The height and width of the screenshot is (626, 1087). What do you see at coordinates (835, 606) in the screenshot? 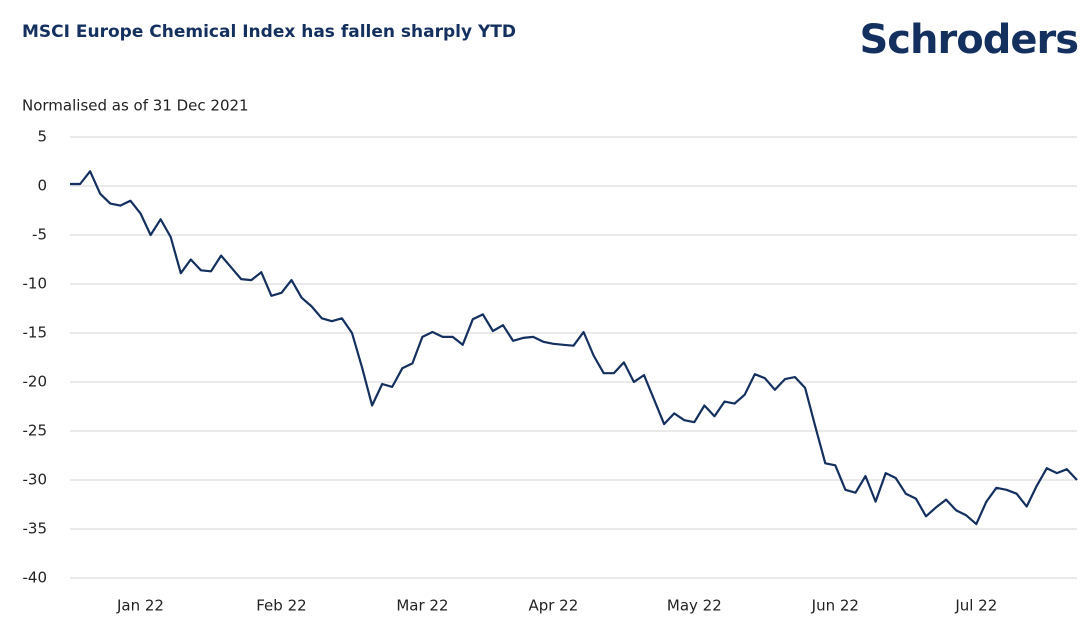
I see `x-tick-label: Jun 22` at bounding box center [835, 606].